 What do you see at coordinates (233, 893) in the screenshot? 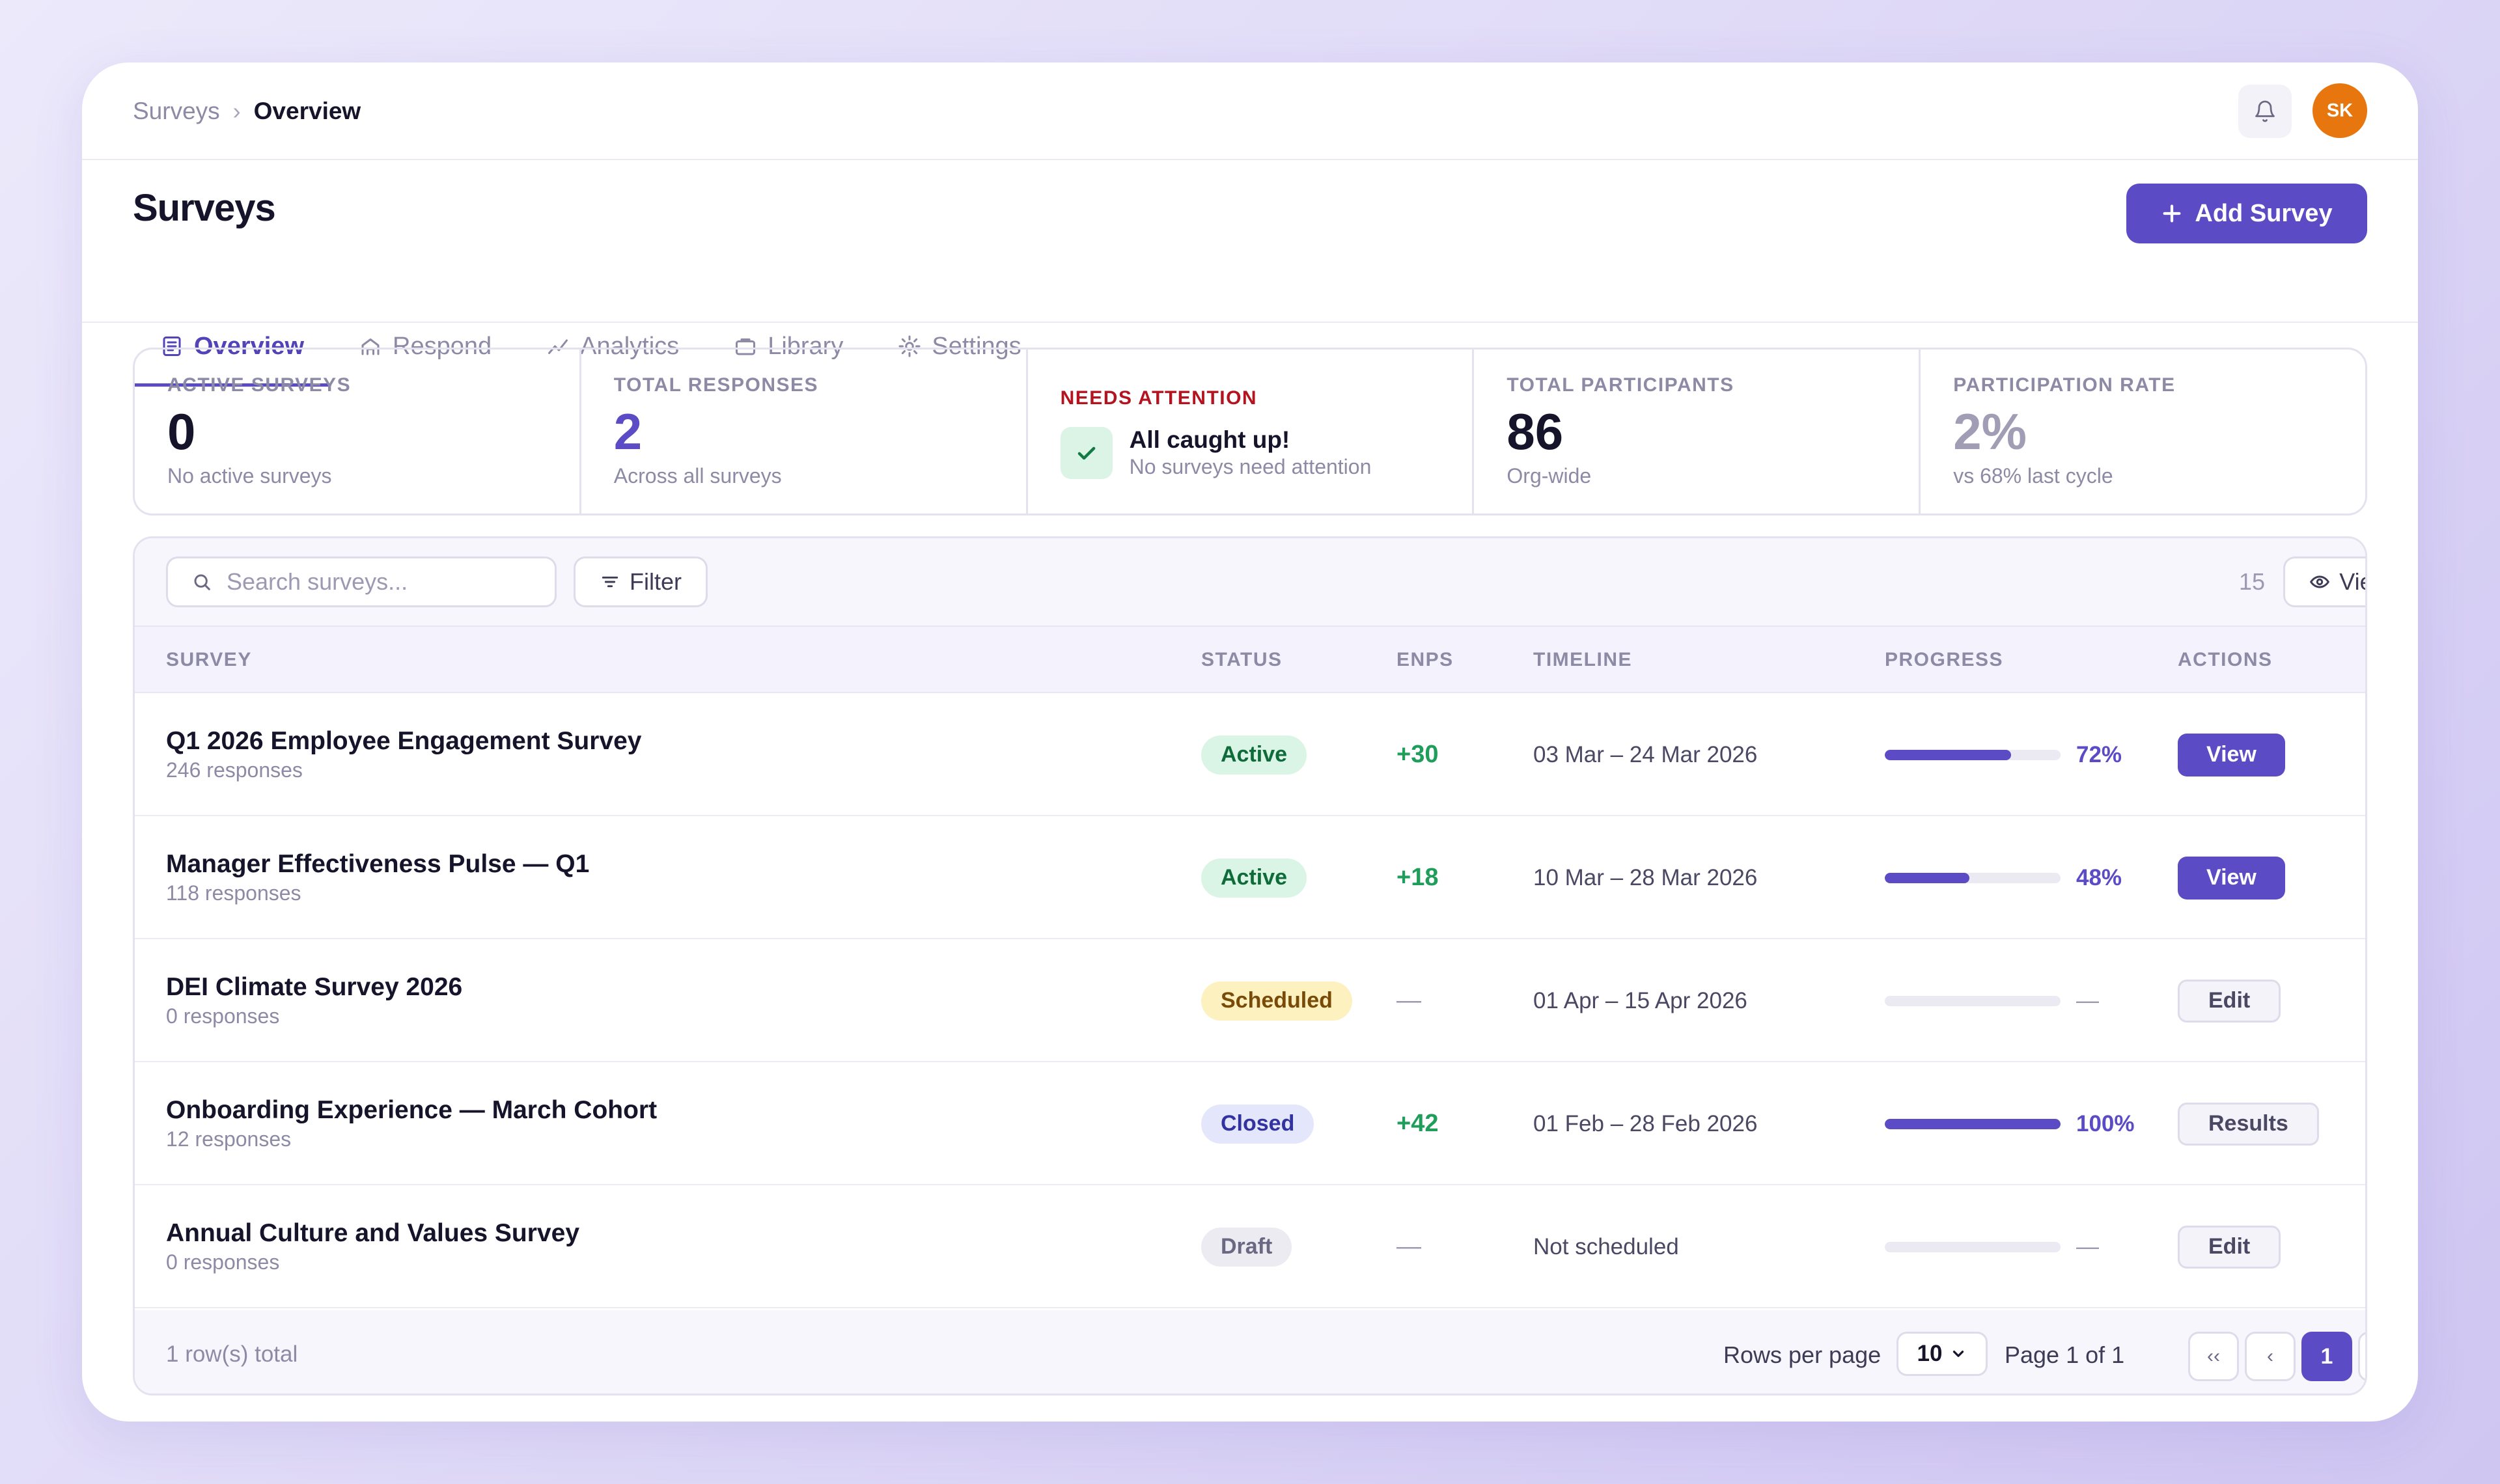
I see `survey-responses: 118 responses` at bounding box center [233, 893].